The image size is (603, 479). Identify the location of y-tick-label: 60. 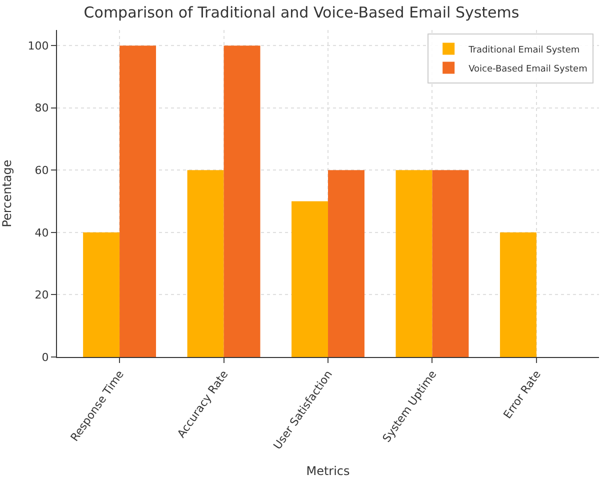
(41, 170).